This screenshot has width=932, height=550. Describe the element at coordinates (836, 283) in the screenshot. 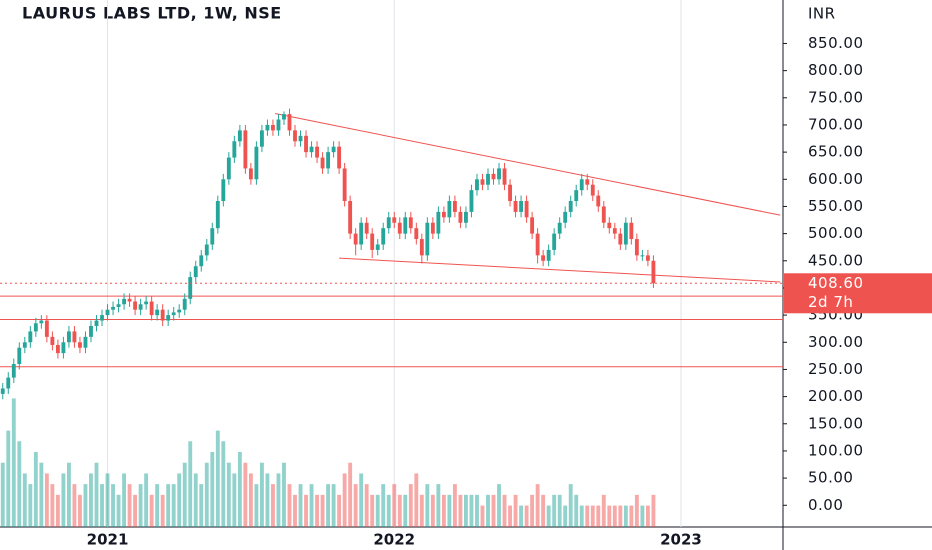

I see `last-price-label: 408.60` at that location.